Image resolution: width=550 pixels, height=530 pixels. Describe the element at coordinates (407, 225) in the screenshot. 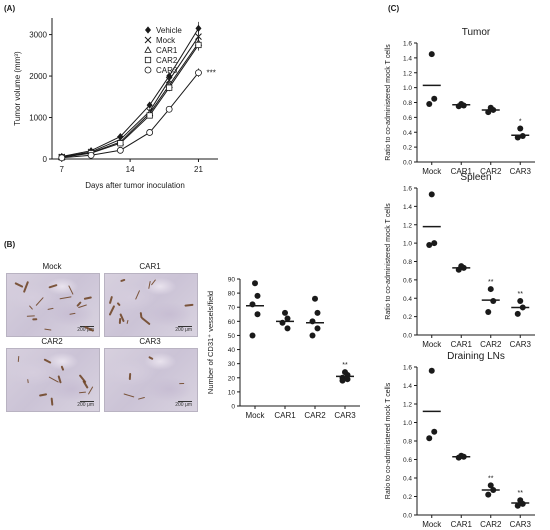

I see `y-tick-label: 1.2` at that location.